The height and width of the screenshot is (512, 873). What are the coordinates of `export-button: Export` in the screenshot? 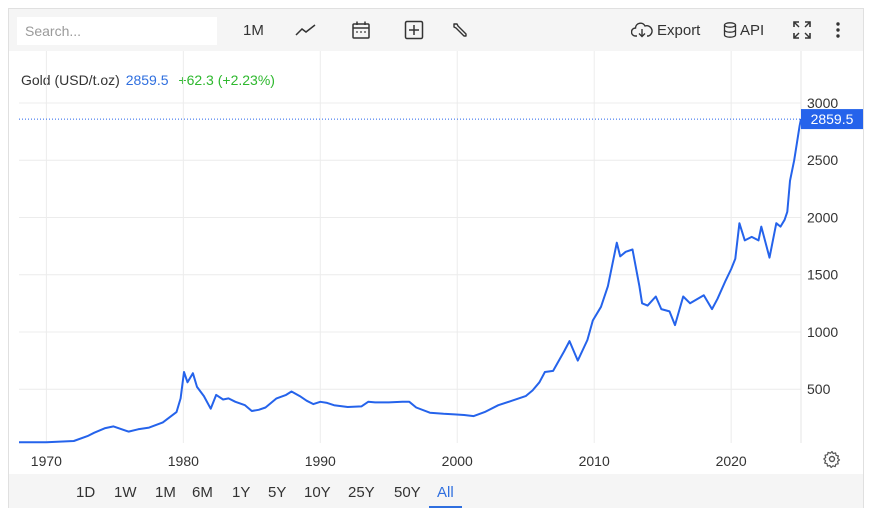 It's located at (665, 30).